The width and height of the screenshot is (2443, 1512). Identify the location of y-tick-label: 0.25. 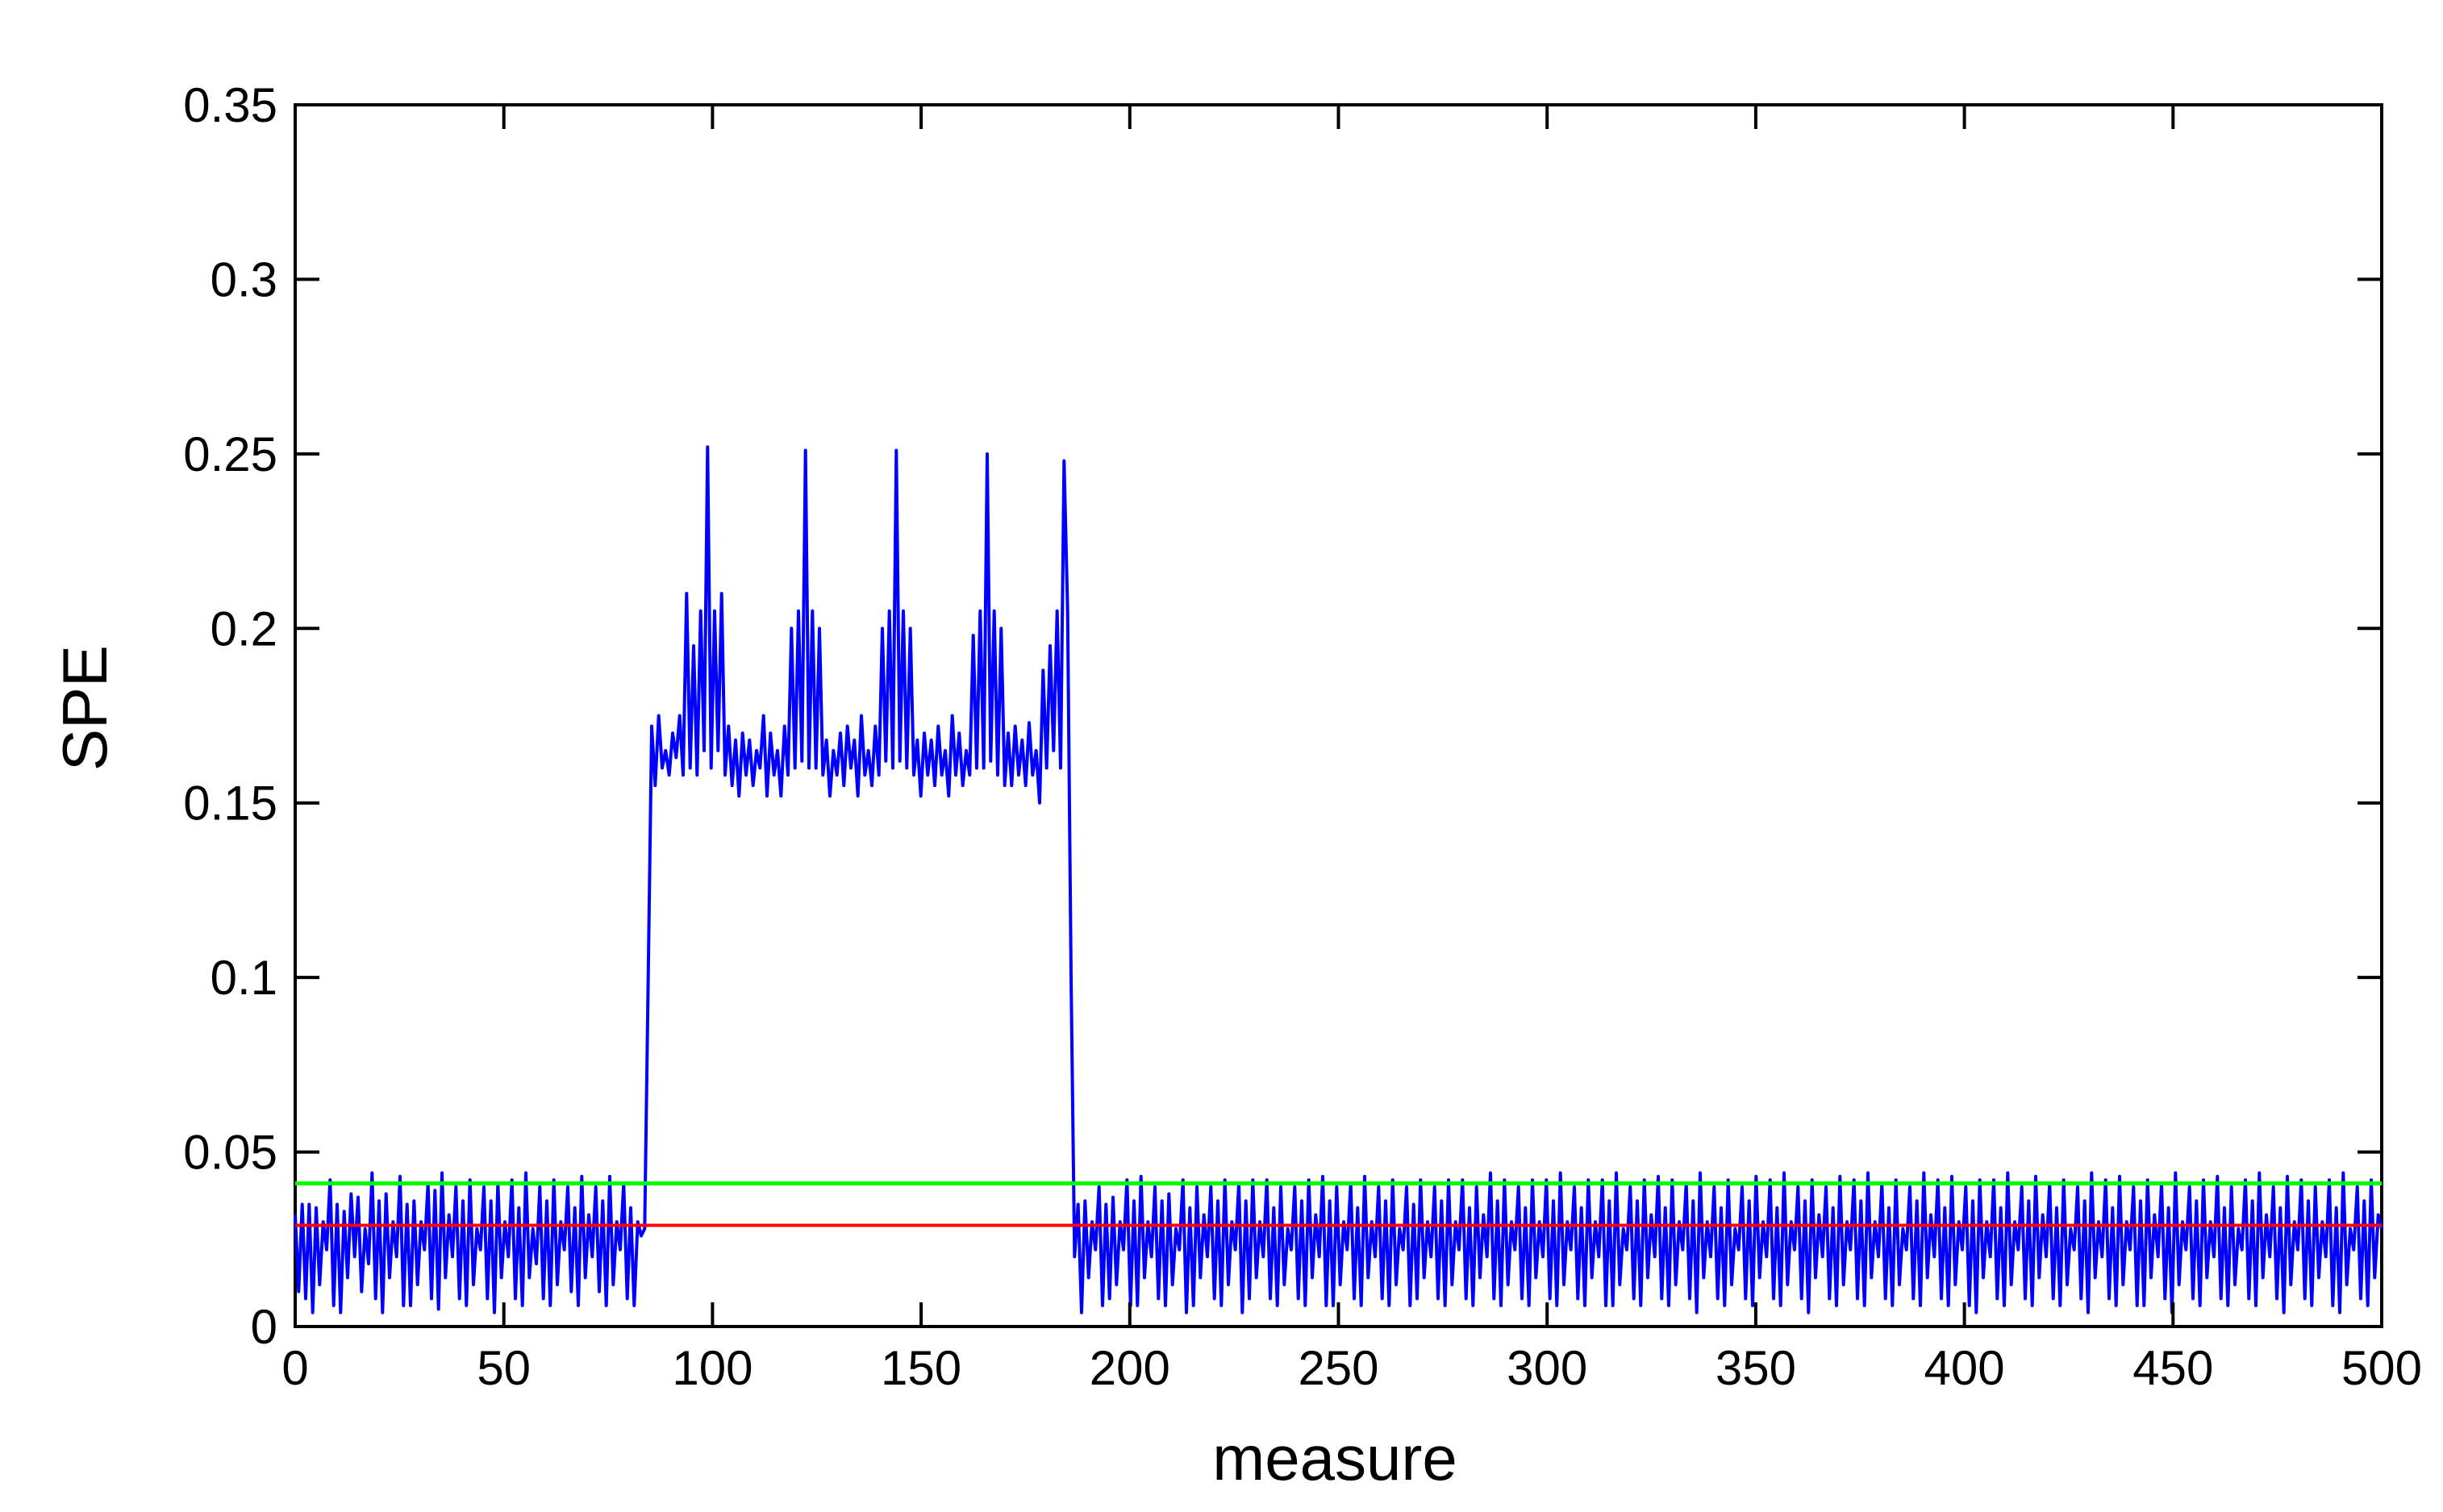
(230, 454).